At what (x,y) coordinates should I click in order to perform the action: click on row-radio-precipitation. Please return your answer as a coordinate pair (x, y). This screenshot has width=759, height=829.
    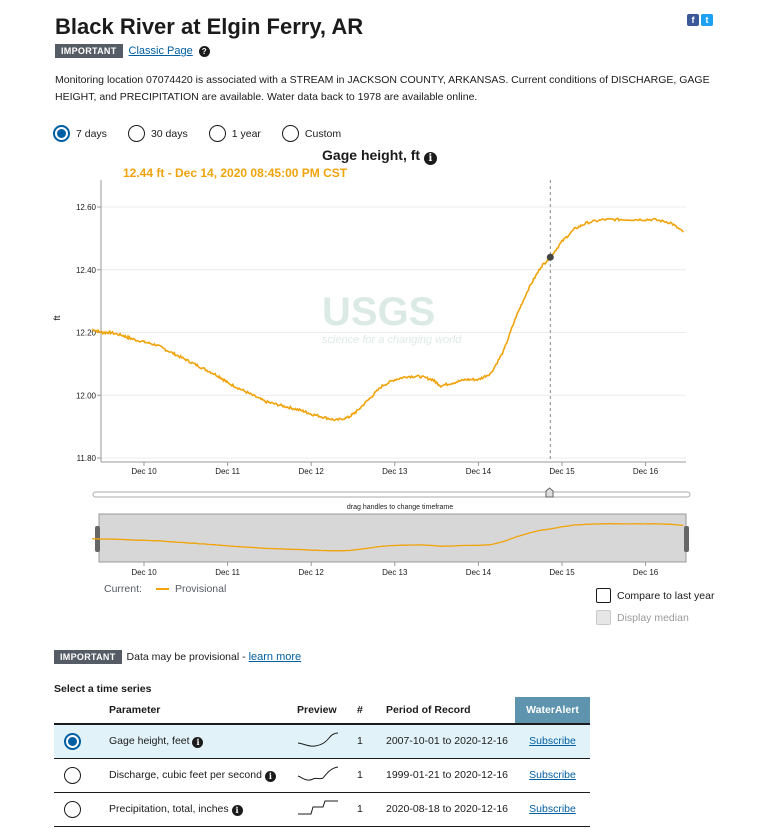
    Looking at the image, I should click on (72, 809).